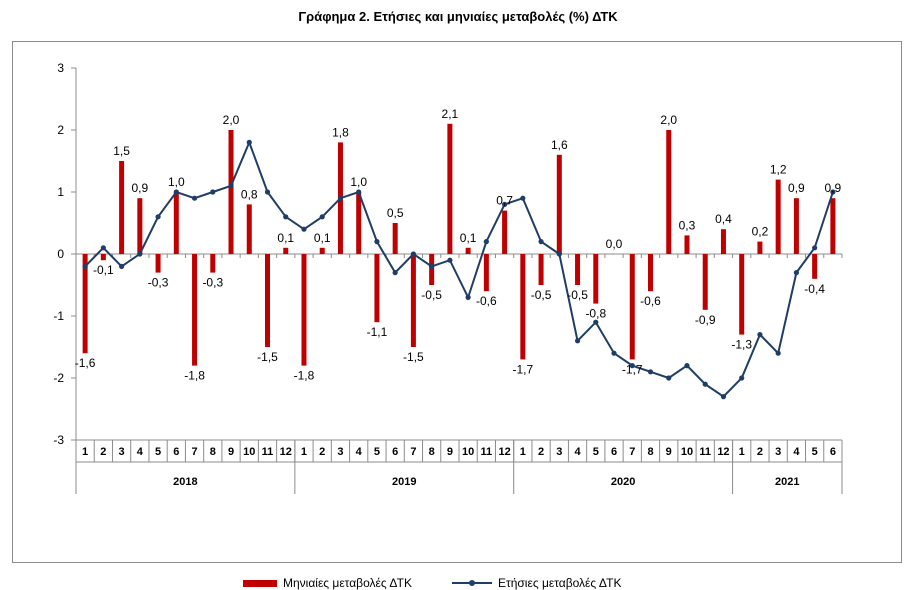 The width and height of the screenshot is (916, 590). What do you see at coordinates (60, 68) in the screenshot?
I see `y-tick-label: 3` at bounding box center [60, 68].